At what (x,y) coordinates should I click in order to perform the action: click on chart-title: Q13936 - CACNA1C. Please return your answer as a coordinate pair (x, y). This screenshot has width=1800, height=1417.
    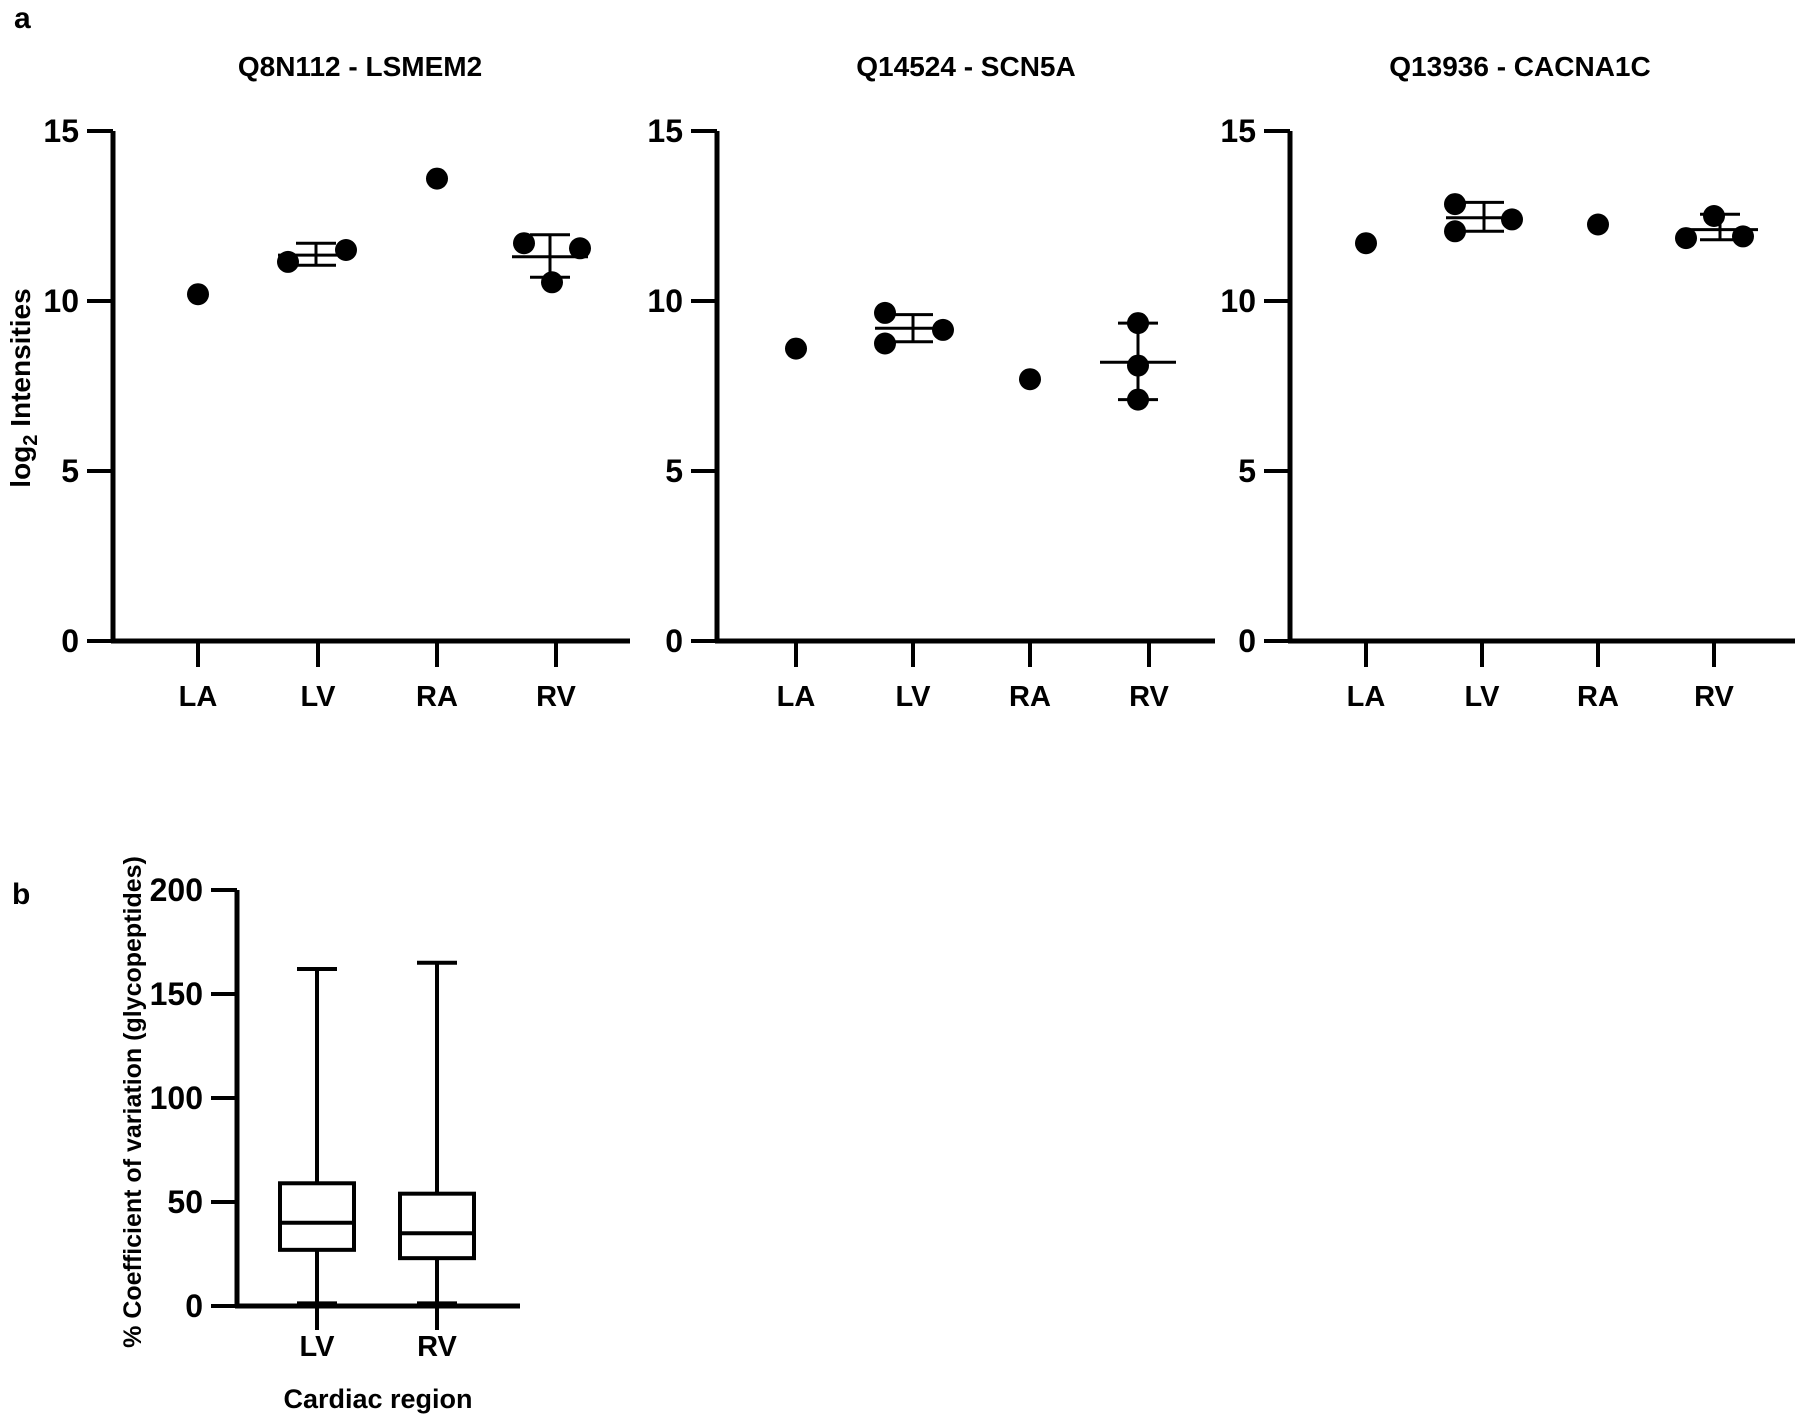
    Looking at the image, I should click on (1519, 66).